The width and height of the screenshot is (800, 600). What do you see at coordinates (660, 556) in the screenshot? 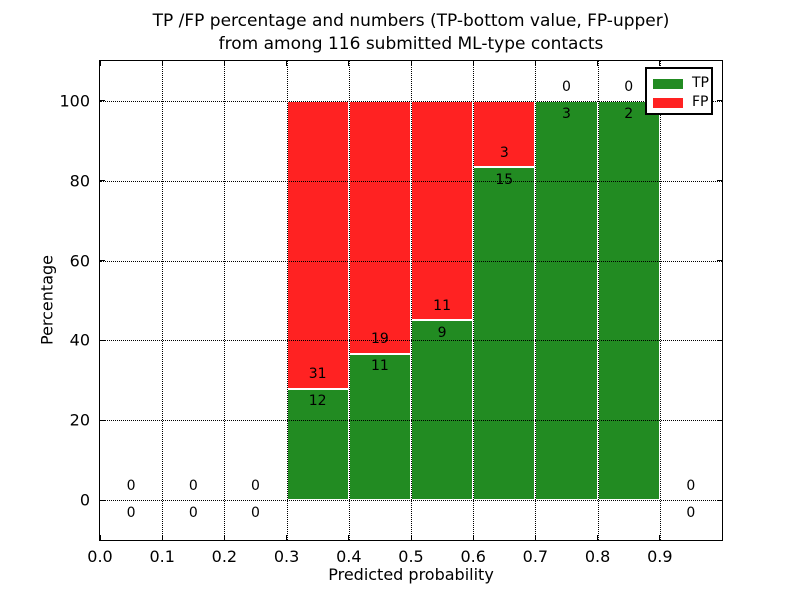
I see `x-tick-label-0.9: 0.9` at bounding box center [660, 556].